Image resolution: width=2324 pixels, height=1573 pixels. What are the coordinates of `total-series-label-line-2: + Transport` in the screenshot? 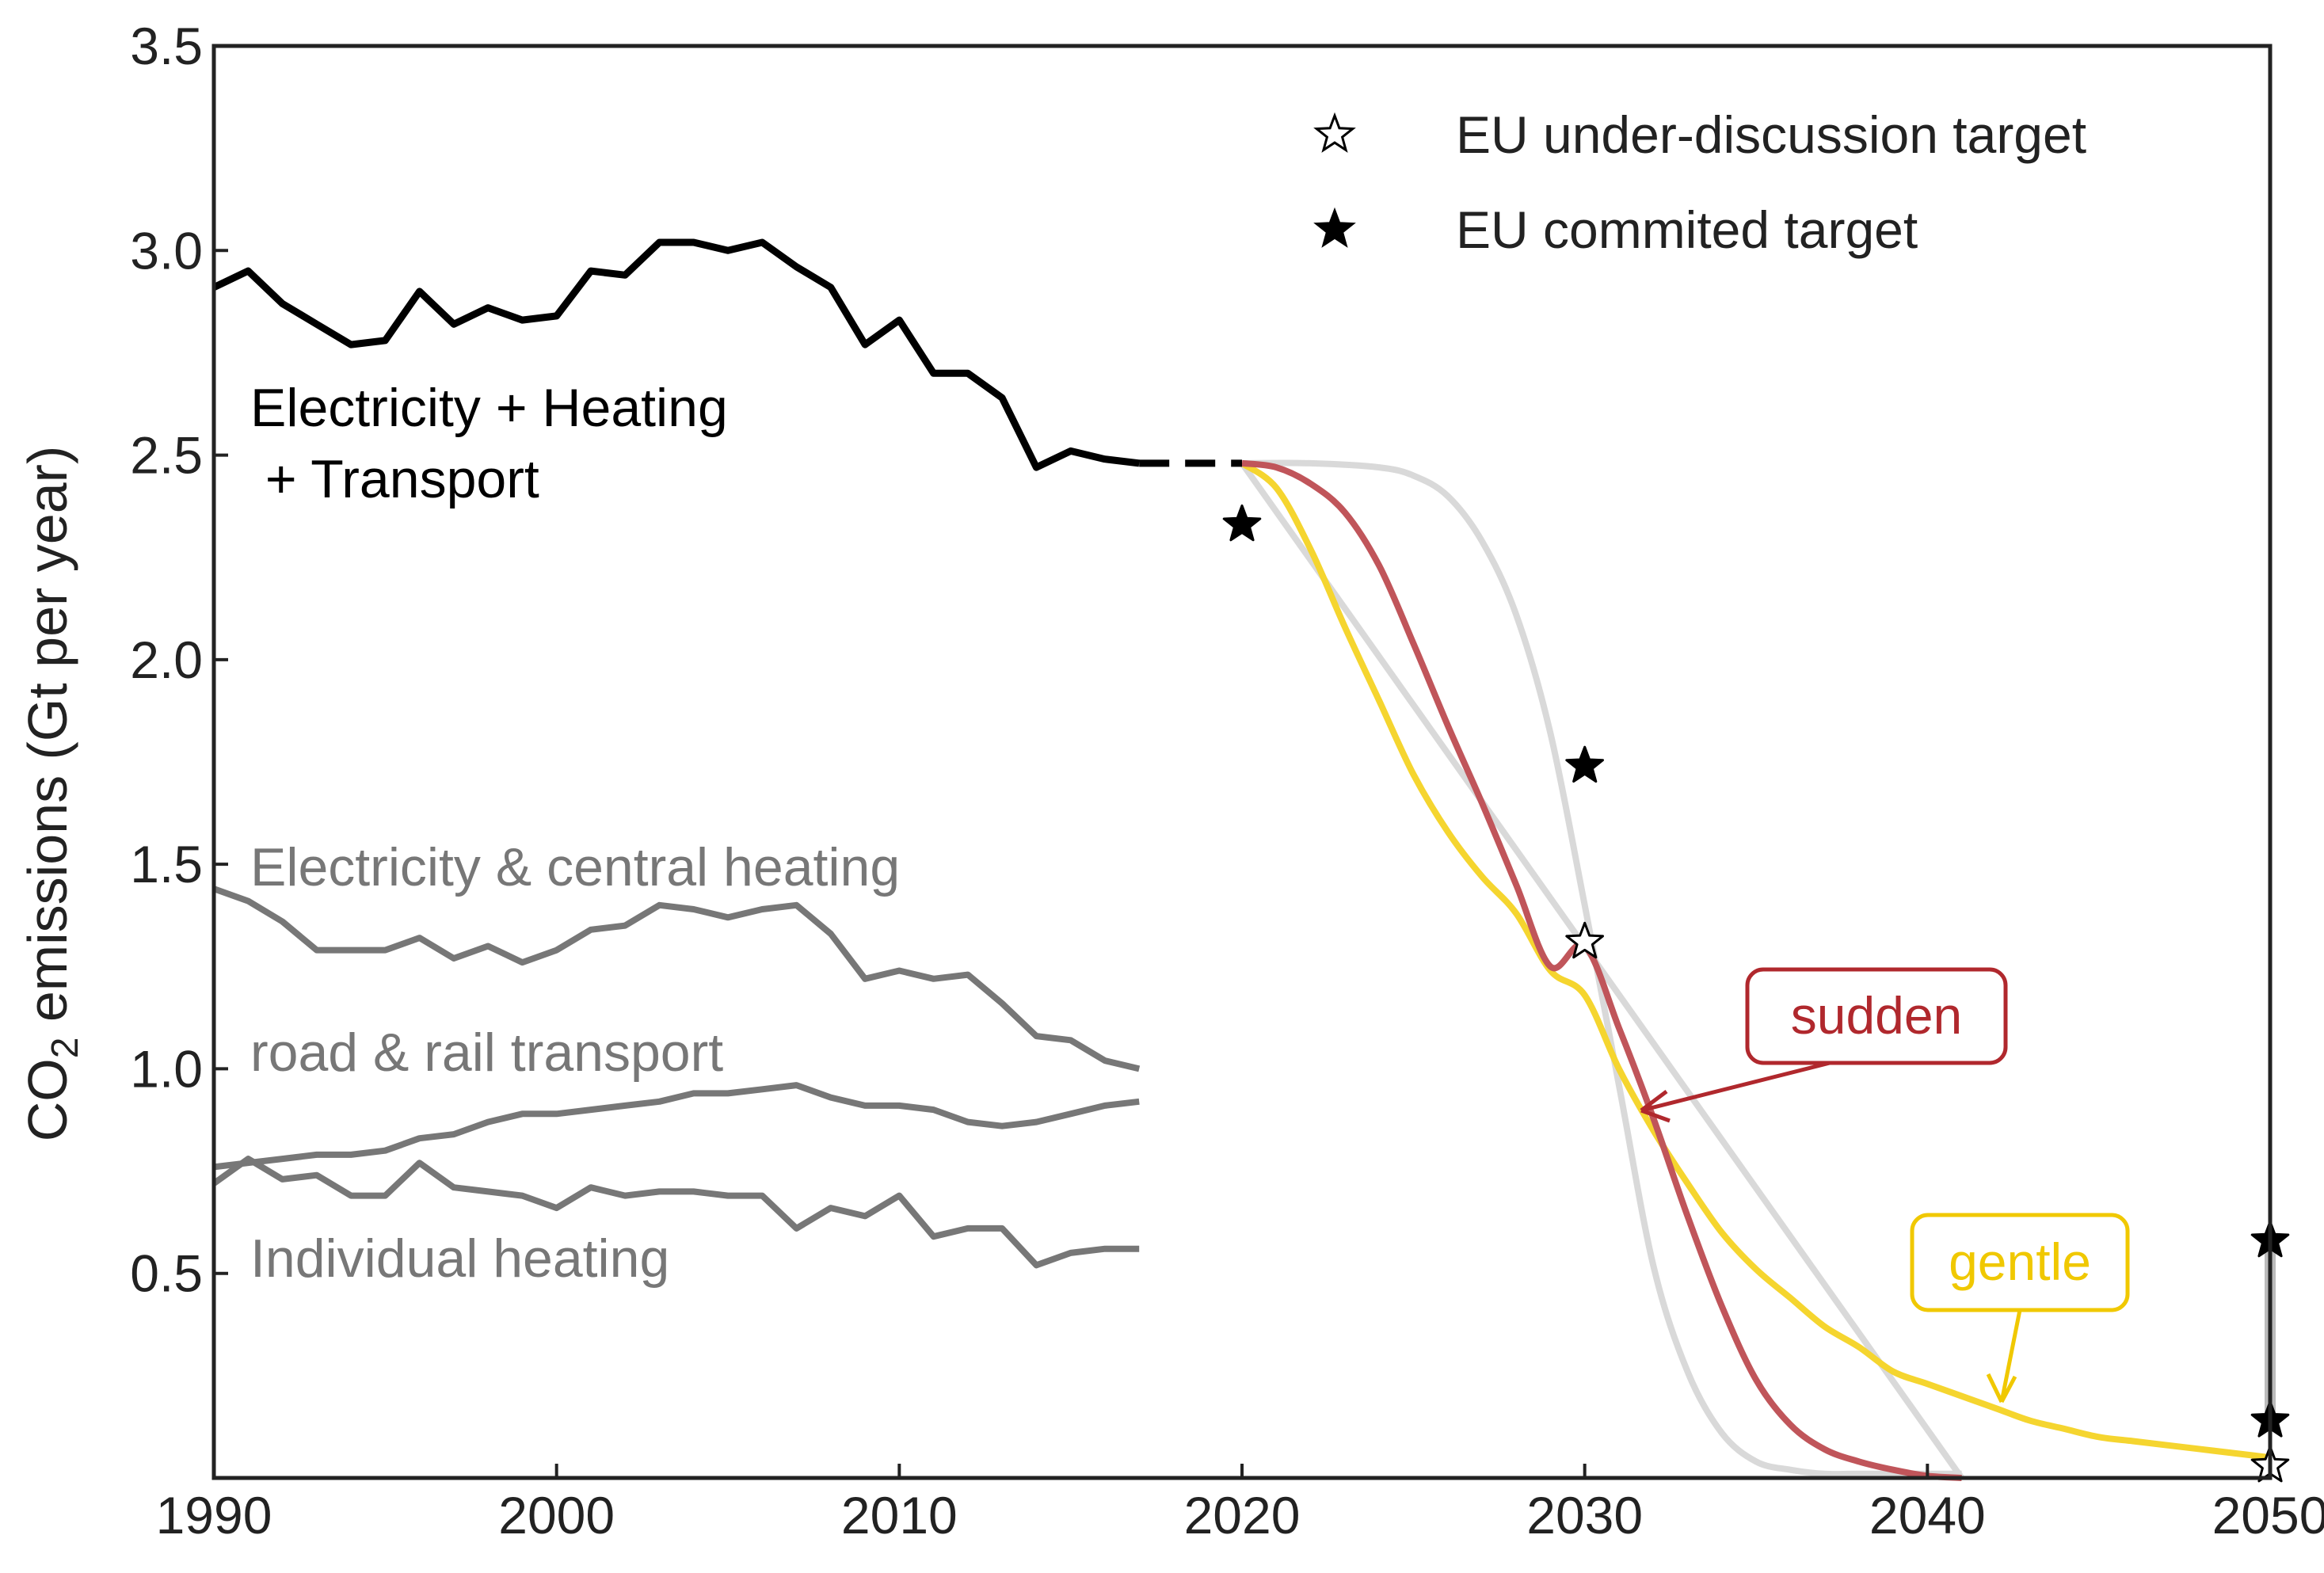 It's located at (394, 479).